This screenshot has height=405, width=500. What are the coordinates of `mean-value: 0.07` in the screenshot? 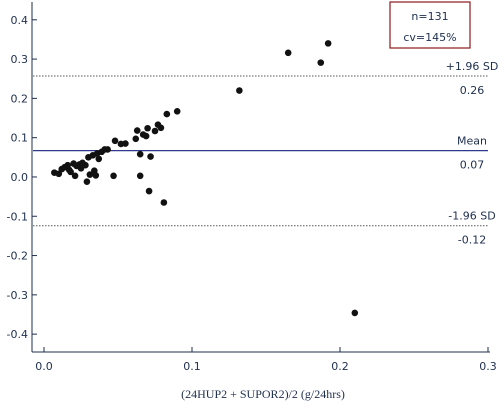 It's located at (472, 165).